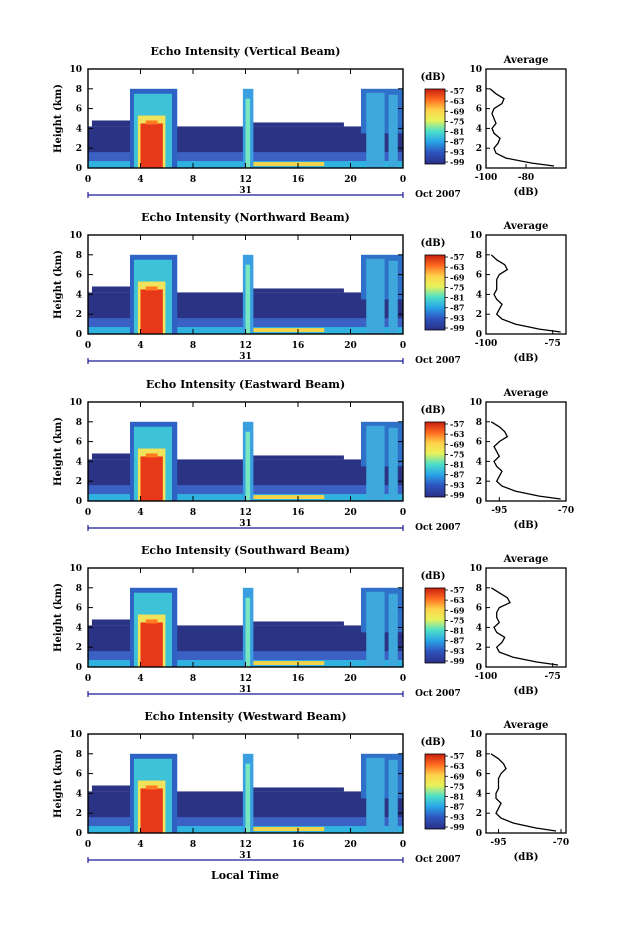 The height and width of the screenshot is (929, 618). I want to click on x-tick-label: 12, so click(245, 180).